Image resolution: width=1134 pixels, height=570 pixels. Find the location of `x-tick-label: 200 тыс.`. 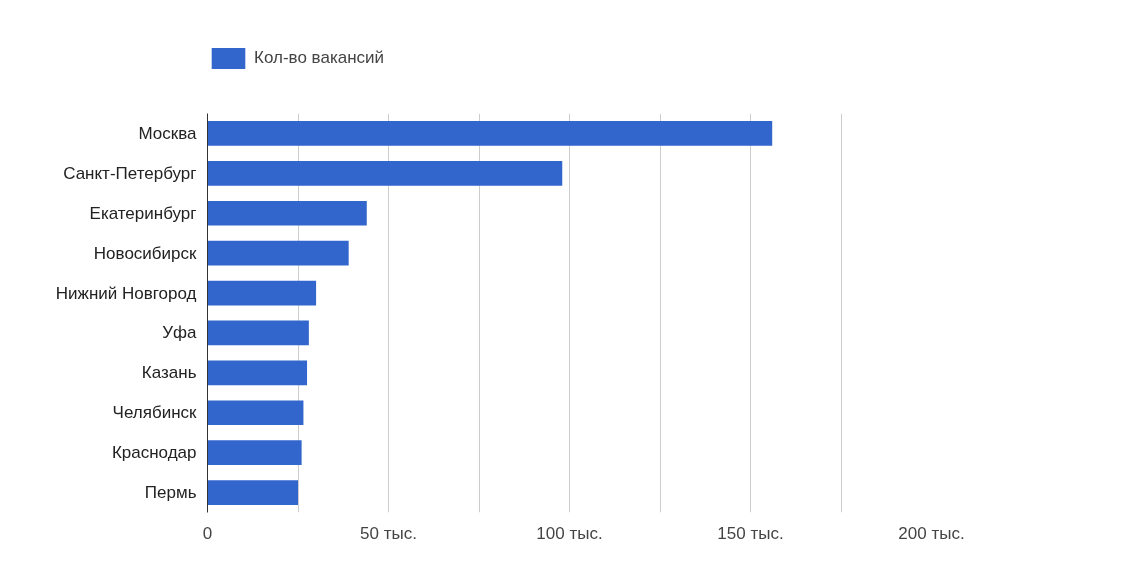

x-tick-label: 200 тыс. is located at coordinates (931, 533).